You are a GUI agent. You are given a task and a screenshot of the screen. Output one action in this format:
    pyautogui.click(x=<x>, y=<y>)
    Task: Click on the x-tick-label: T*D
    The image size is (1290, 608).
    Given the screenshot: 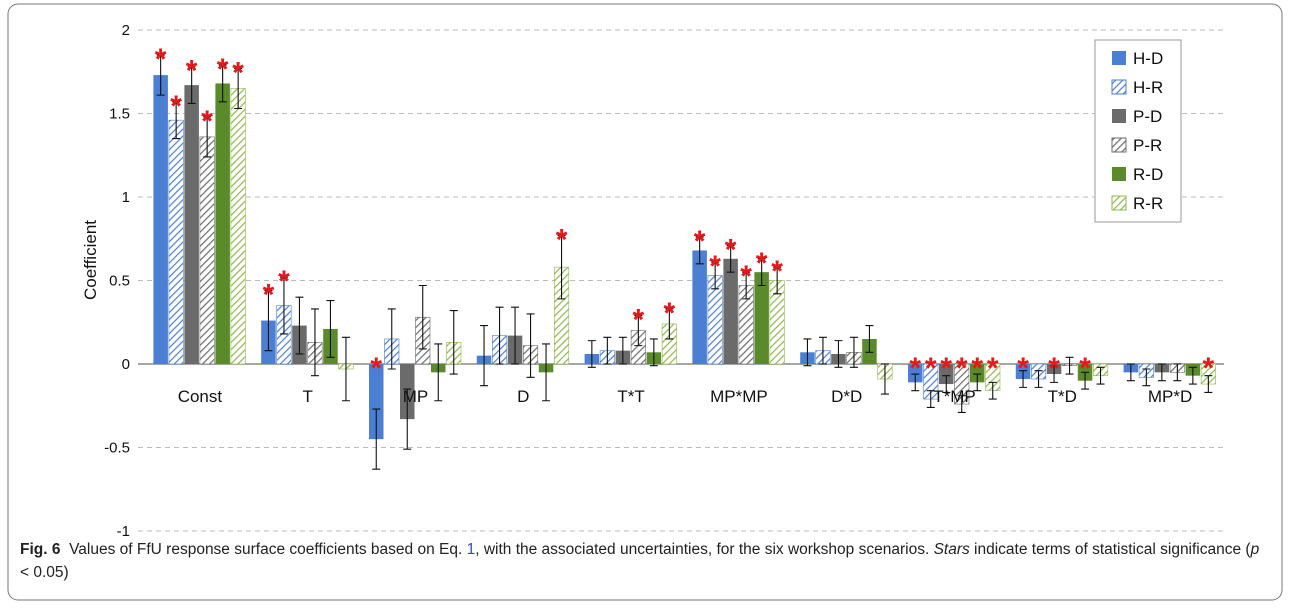 What is the action you would take?
    pyautogui.click(x=1062, y=396)
    